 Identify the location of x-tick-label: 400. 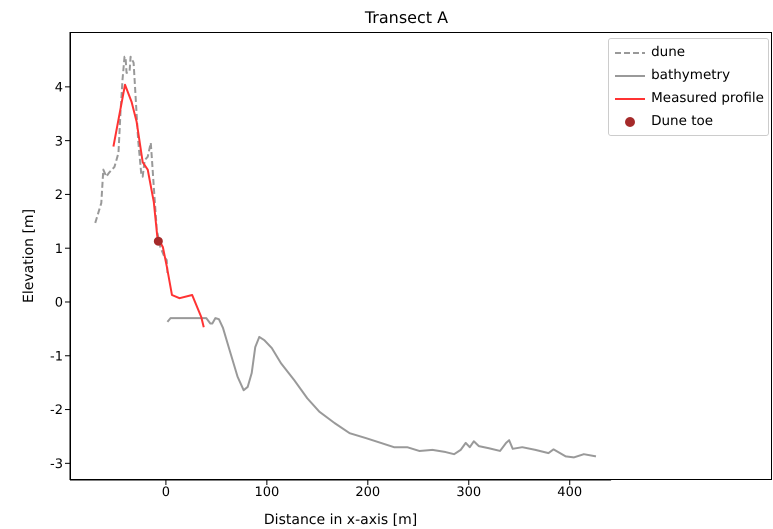
(569, 492).